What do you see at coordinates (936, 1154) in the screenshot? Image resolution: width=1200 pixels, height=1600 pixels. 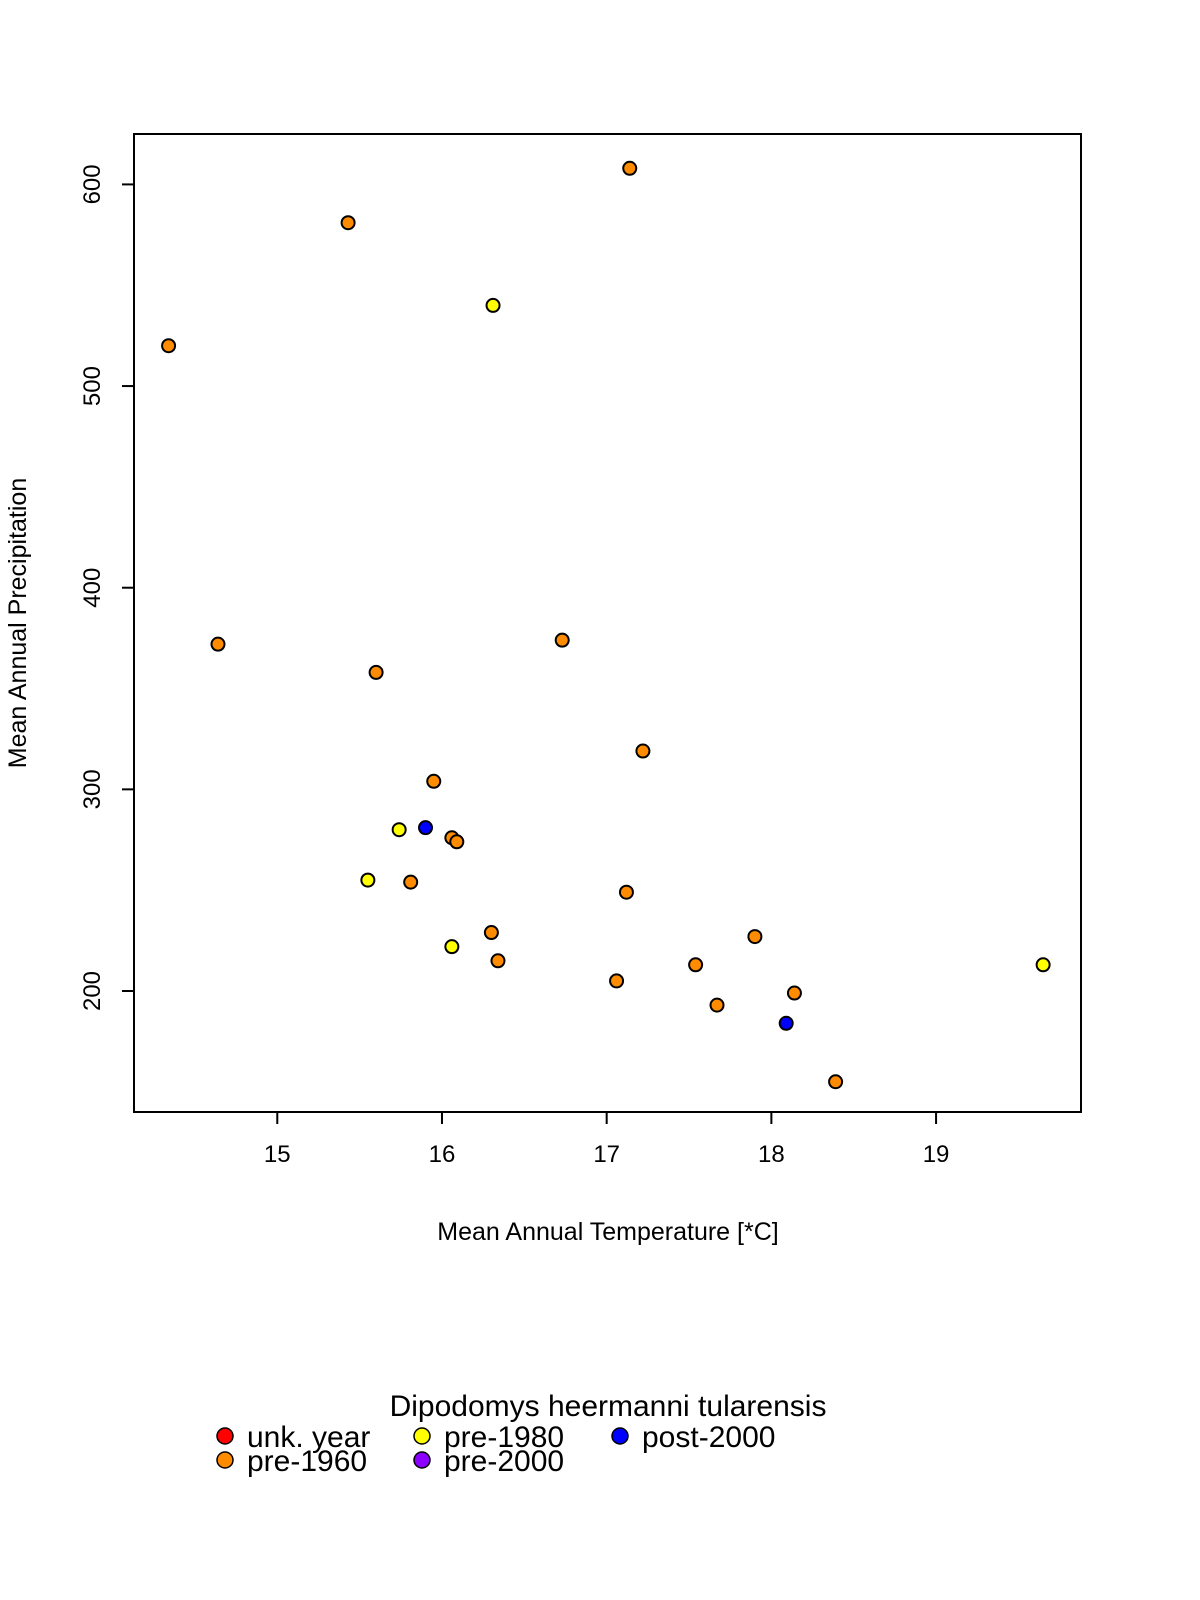 I see `x-tick-label: 19` at bounding box center [936, 1154].